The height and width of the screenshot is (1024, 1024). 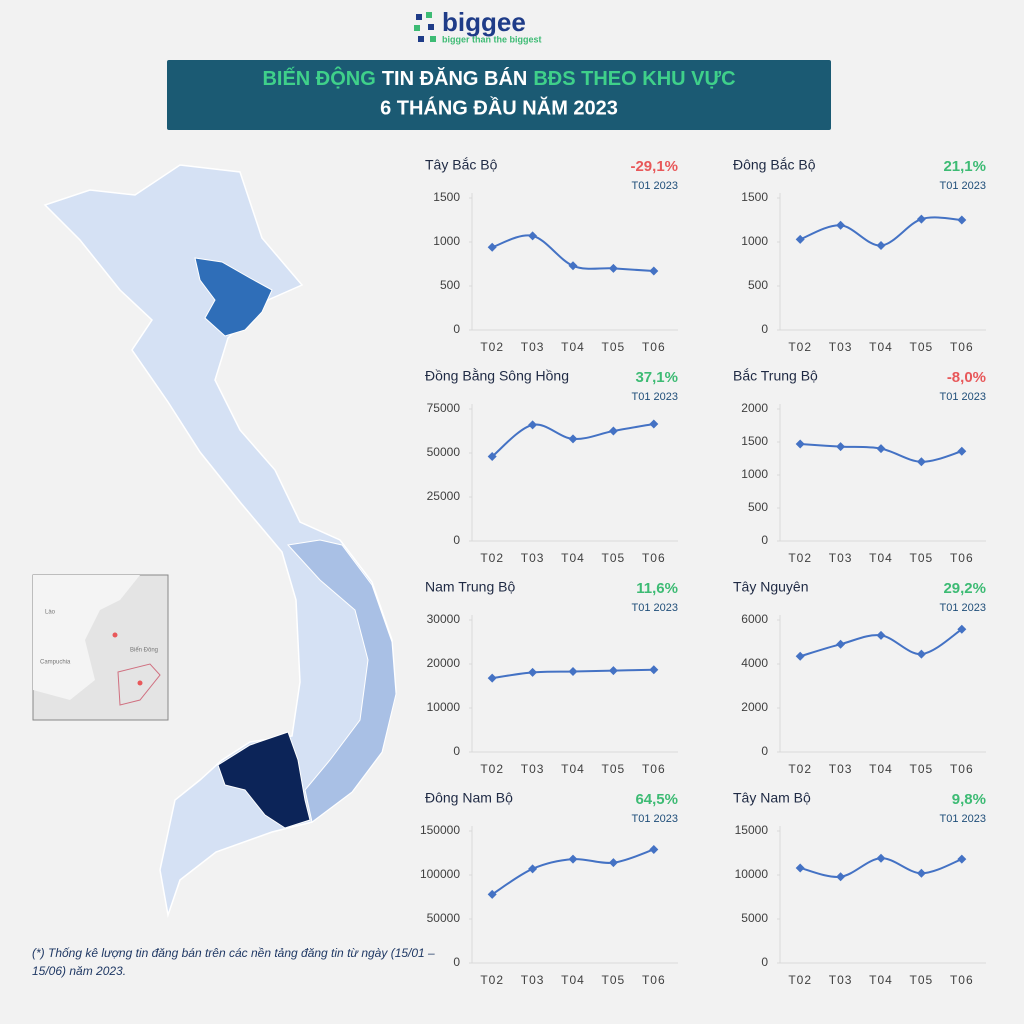 What do you see at coordinates (969, 799) in the screenshot?
I see `change-label: 9,8%` at bounding box center [969, 799].